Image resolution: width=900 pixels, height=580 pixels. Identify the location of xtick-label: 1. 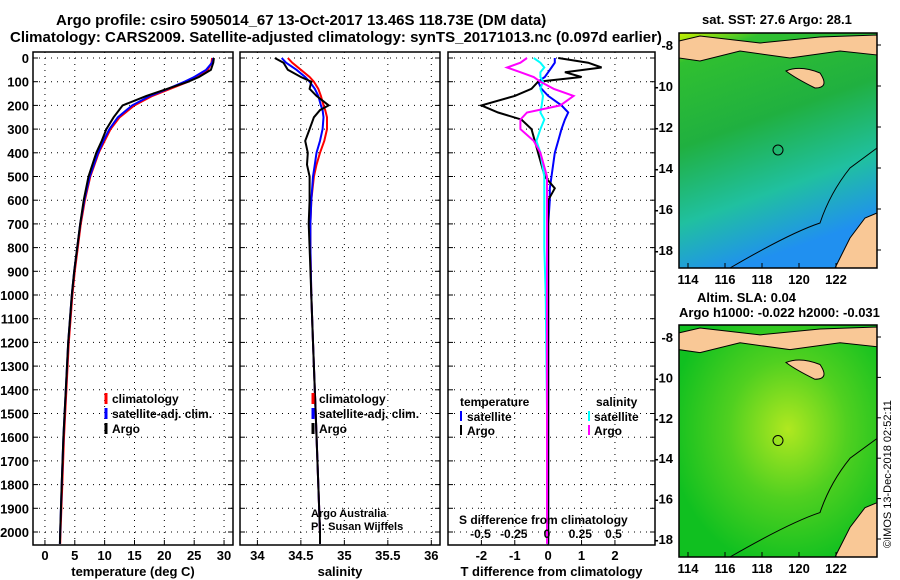
(581, 555).